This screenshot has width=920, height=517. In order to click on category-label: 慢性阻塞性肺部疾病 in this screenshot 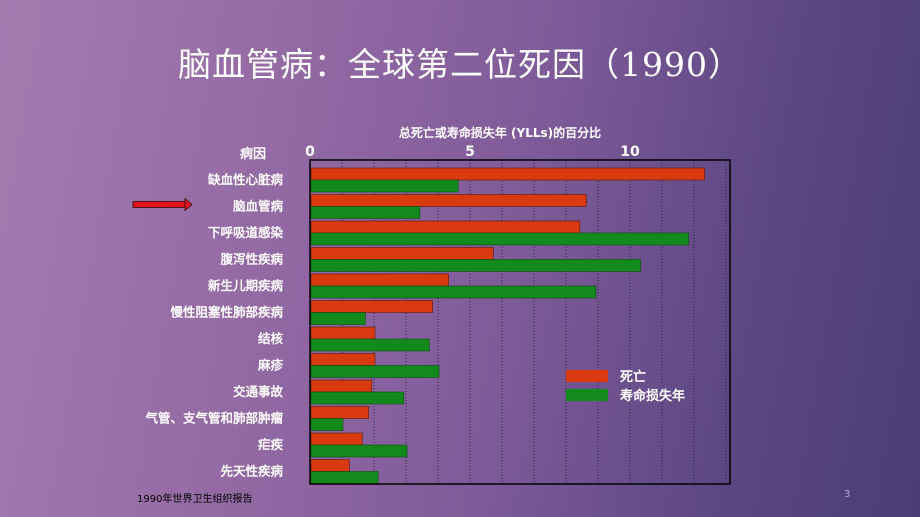, I will do `click(226, 312)`.